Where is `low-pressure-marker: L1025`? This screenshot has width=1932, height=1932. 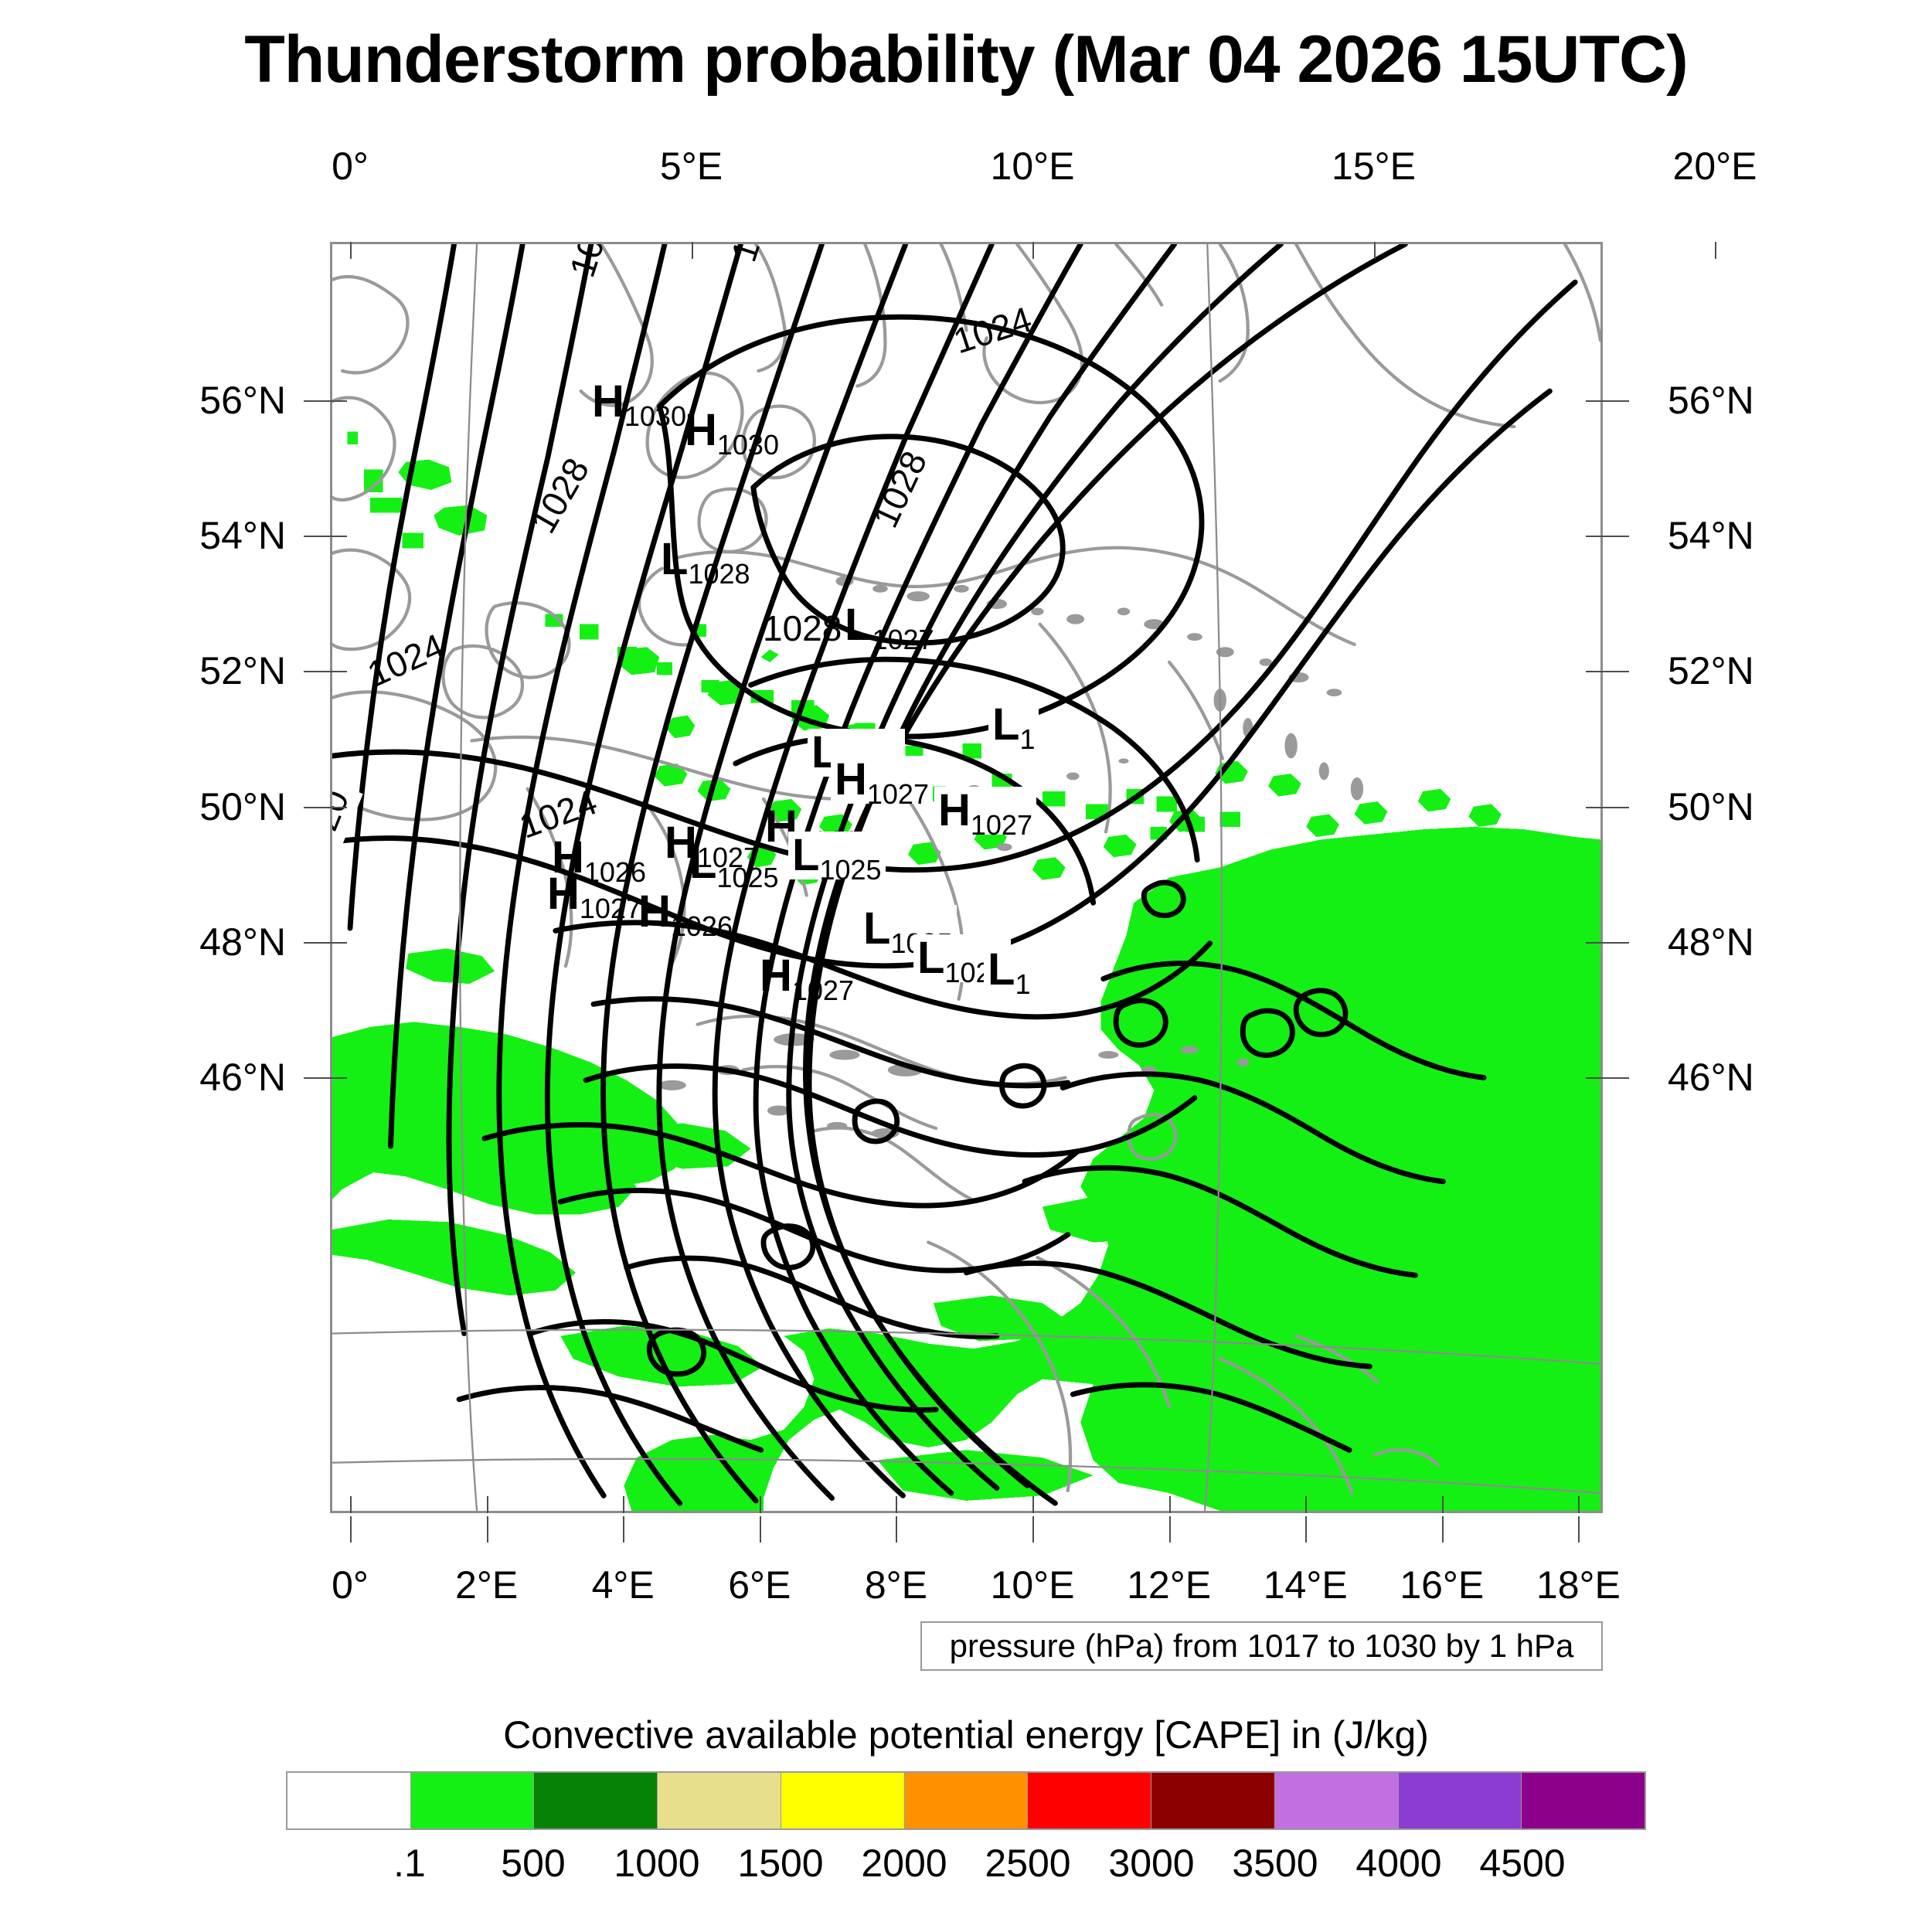 low-pressure-marker: L1025 is located at coordinates (734, 865).